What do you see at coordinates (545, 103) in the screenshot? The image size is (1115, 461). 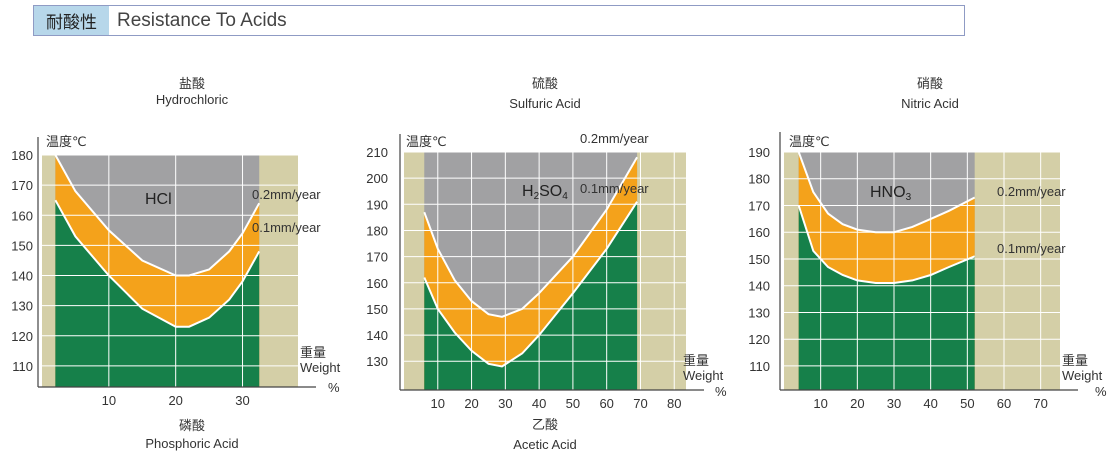 I see `chart-top-label-en: Sulfuric Acid` at bounding box center [545, 103].